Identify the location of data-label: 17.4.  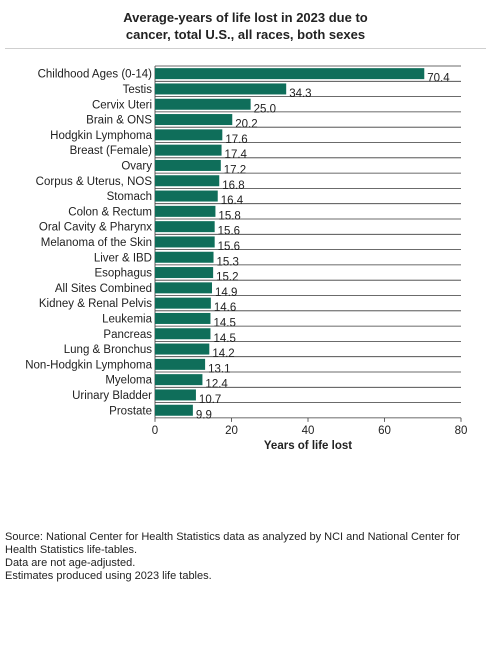
(236, 155).